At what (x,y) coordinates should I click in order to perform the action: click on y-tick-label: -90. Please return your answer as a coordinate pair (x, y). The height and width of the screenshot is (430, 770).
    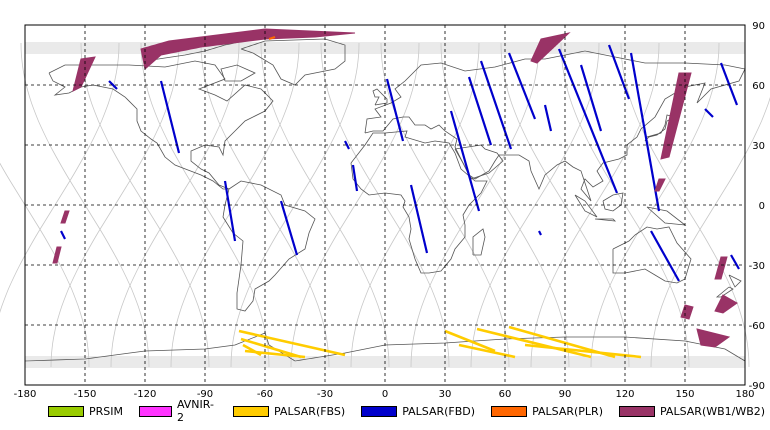
    Looking at the image, I should click on (757, 386).